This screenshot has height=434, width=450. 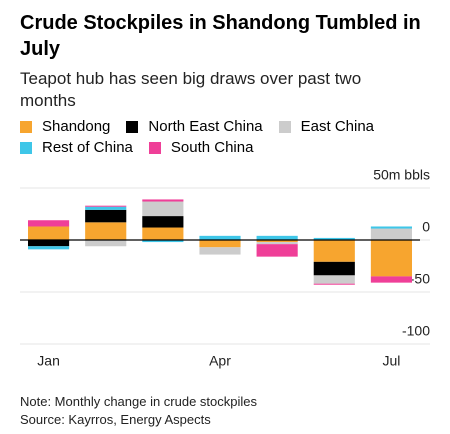 I want to click on x-tick-label: Jan, so click(x=48, y=361).